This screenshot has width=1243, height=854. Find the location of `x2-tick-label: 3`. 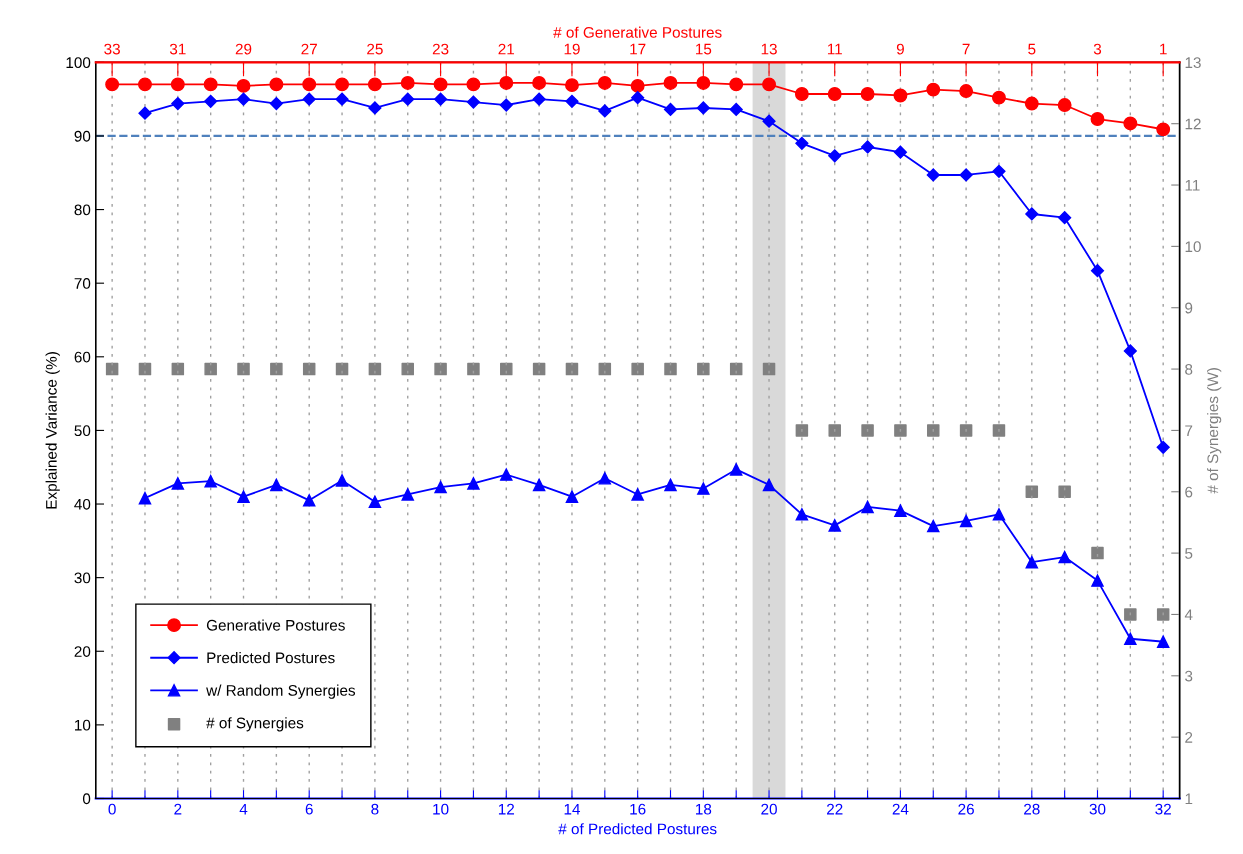

x2-tick-label: 3 is located at coordinates (1097, 49).